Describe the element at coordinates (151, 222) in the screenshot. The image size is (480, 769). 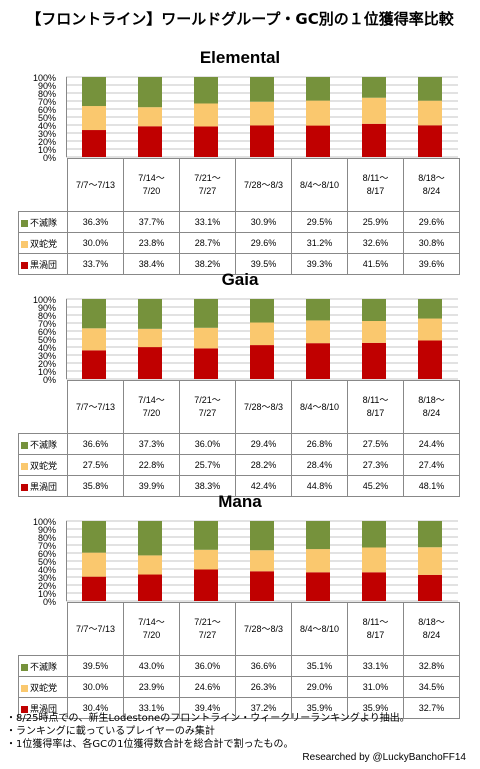
I see `data-label: 37.7%` at that location.